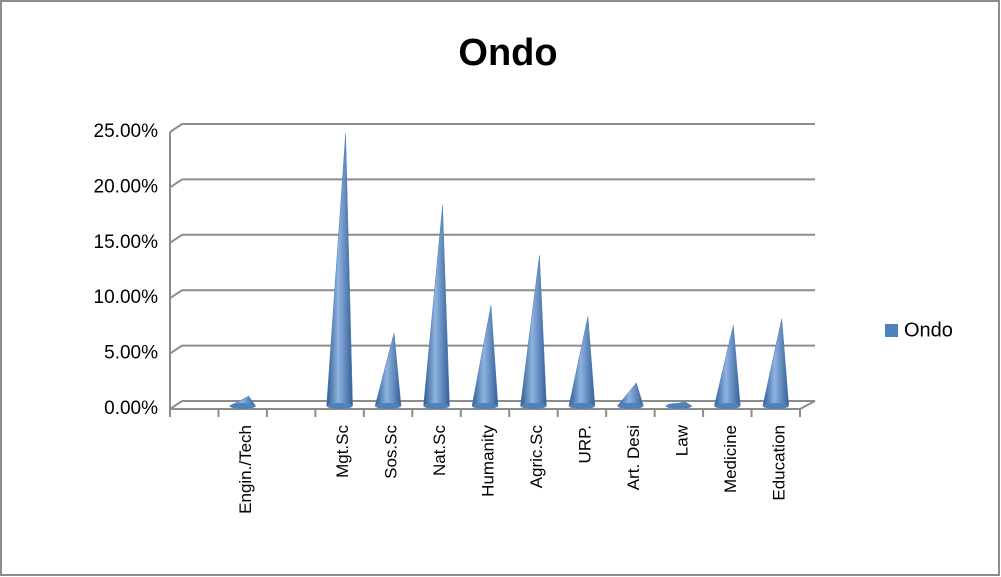 This screenshot has width=1001, height=577. Describe the element at coordinates (126, 242) in the screenshot. I see `y-tick-label: 15.00%` at that location.